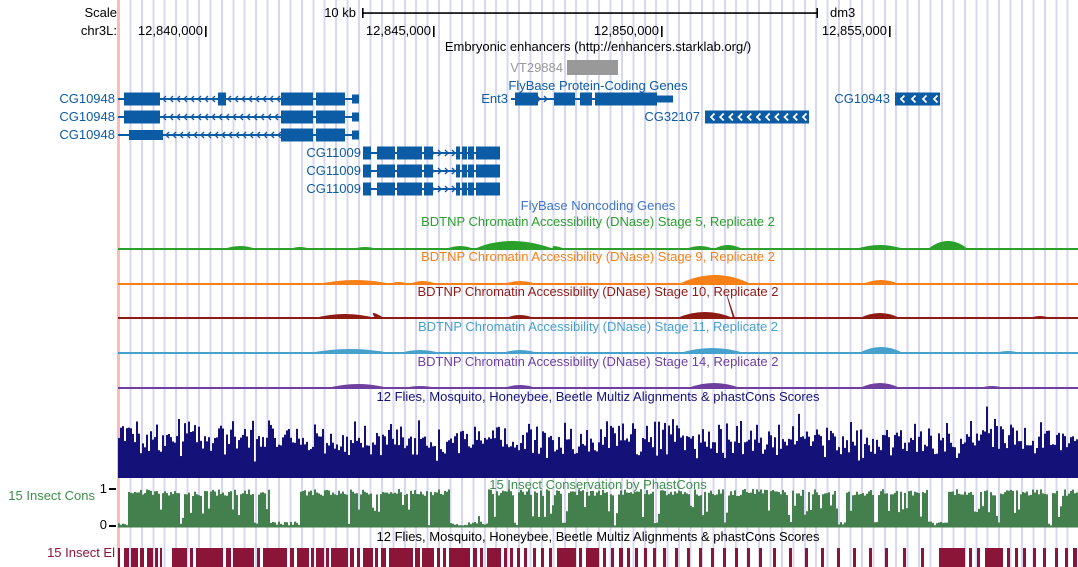 Image resolution: width=1078 pixels, height=567 pixels. Describe the element at coordinates (598, 85) in the screenshot. I see `track-title-protein-coding: FlyBase Protein-Coding Genes` at that location.